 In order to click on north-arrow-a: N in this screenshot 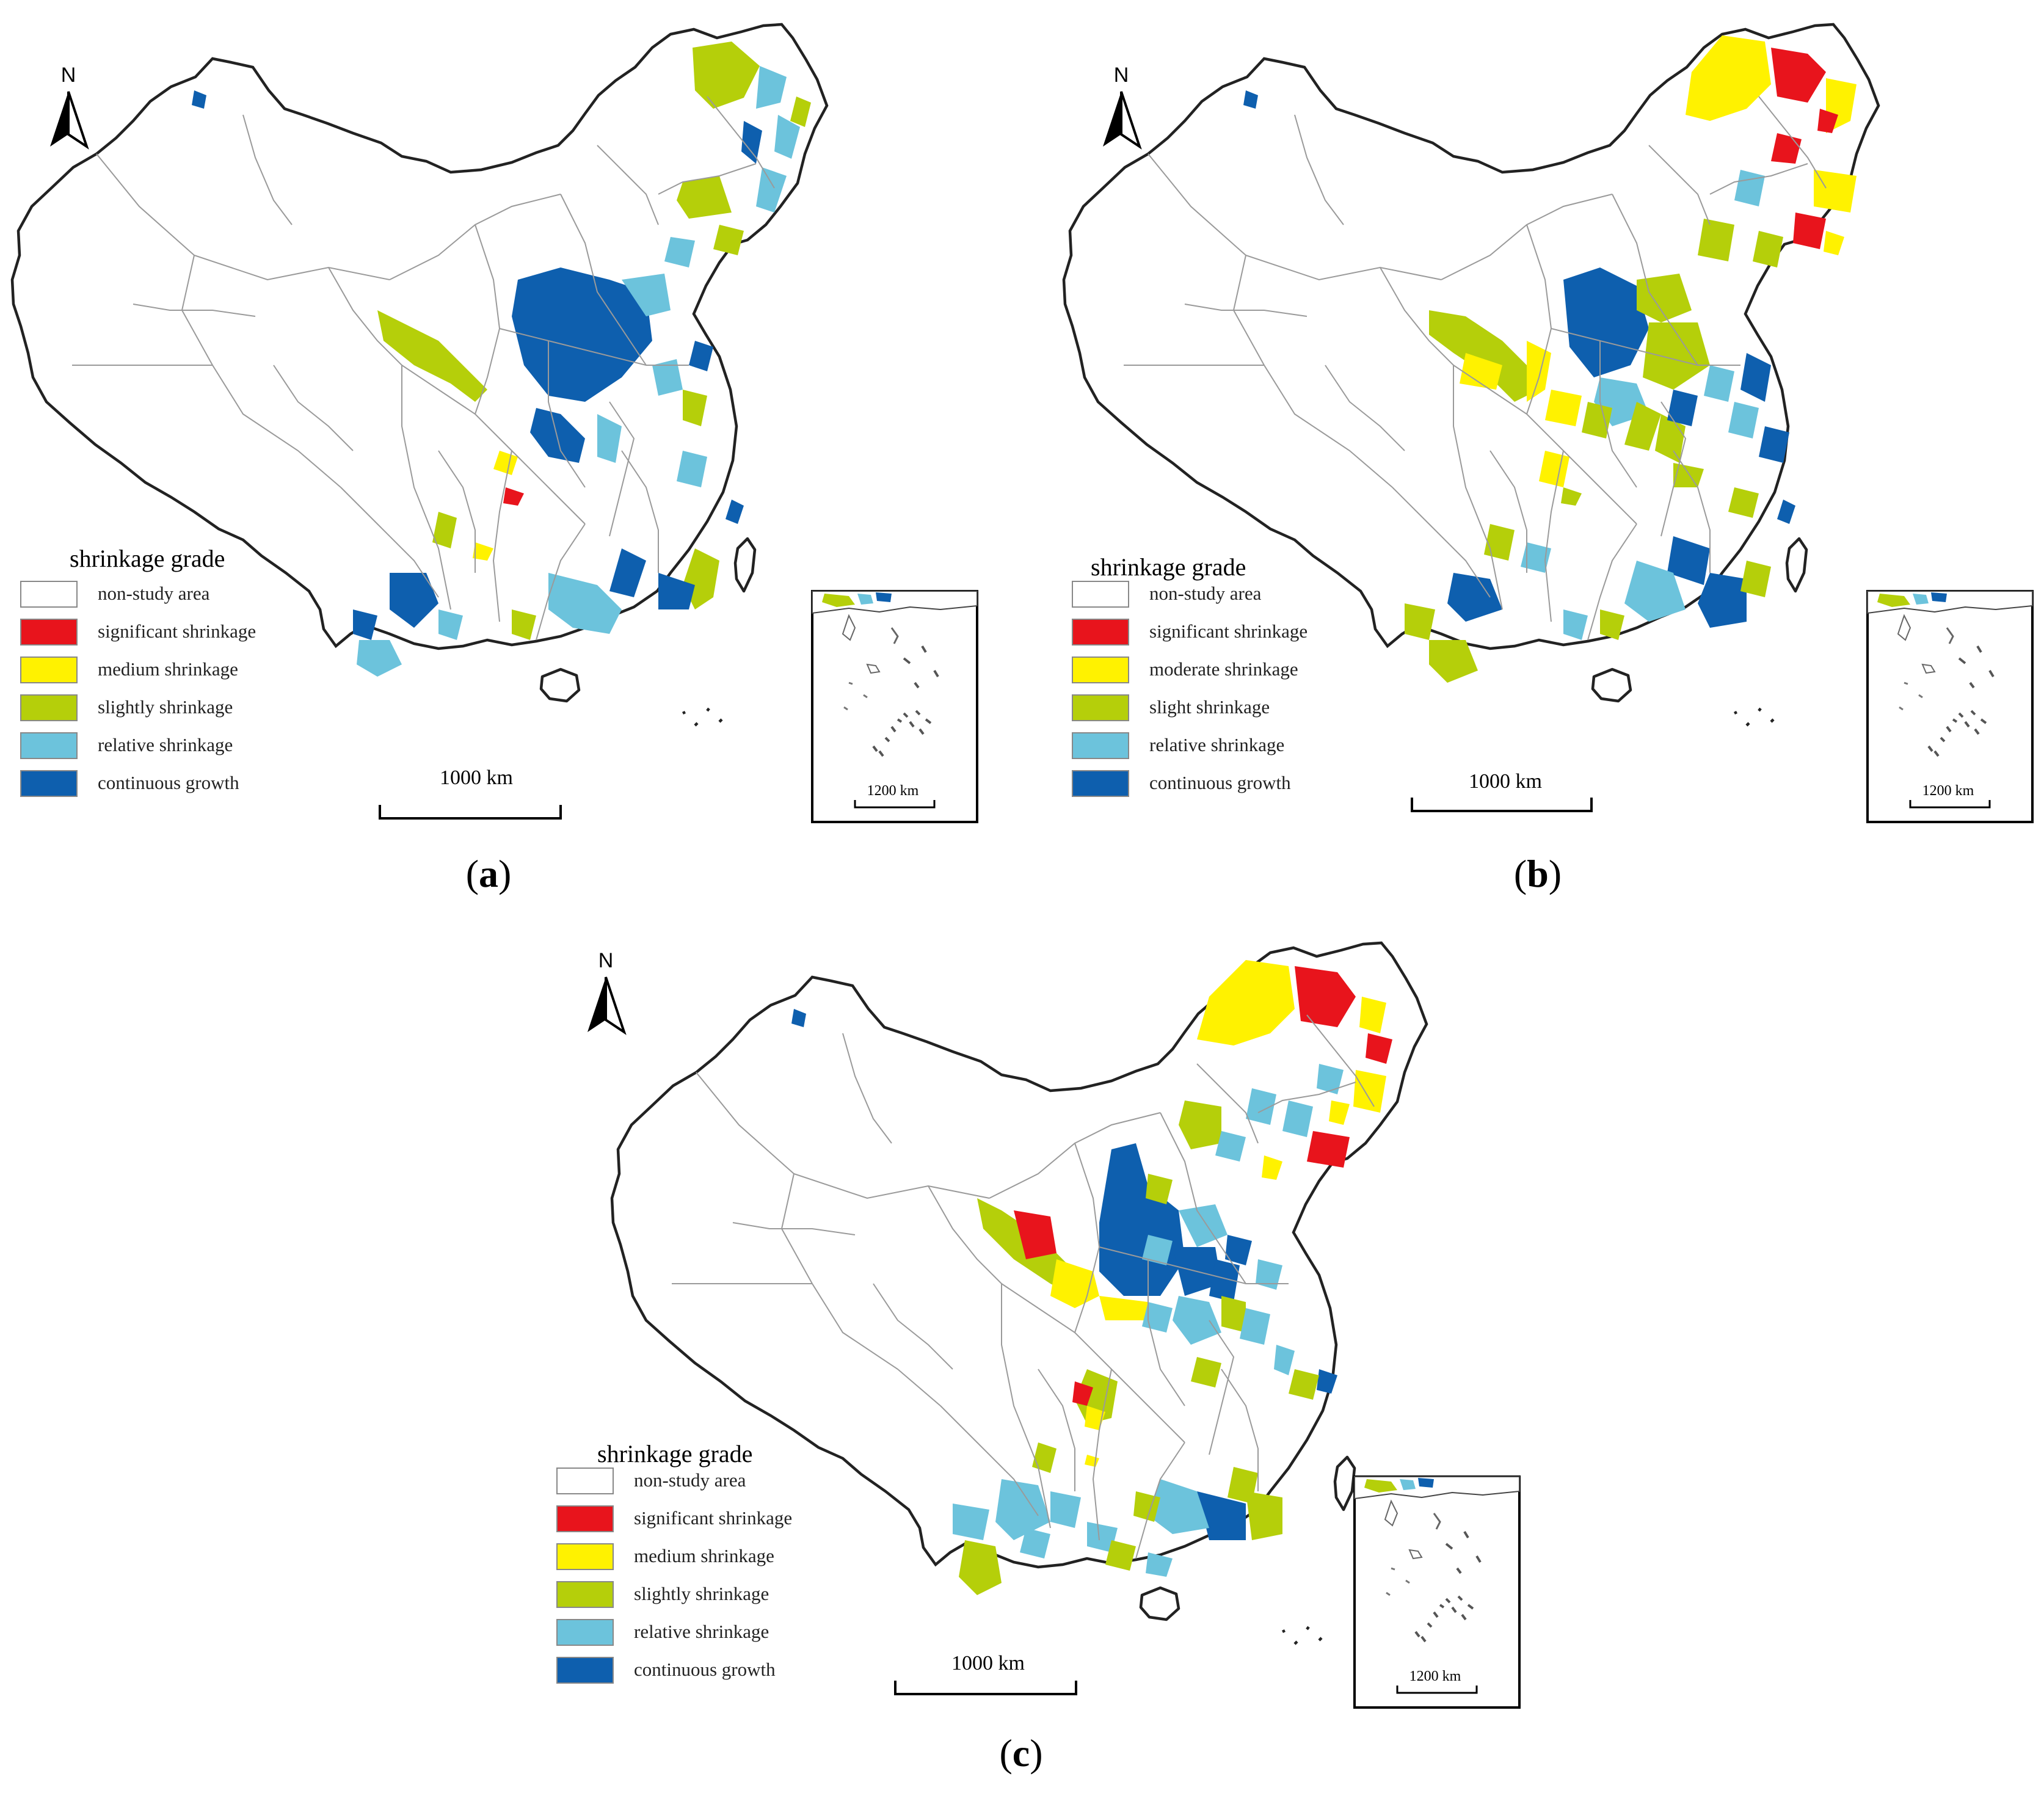, I will do `click(69, 106)`.